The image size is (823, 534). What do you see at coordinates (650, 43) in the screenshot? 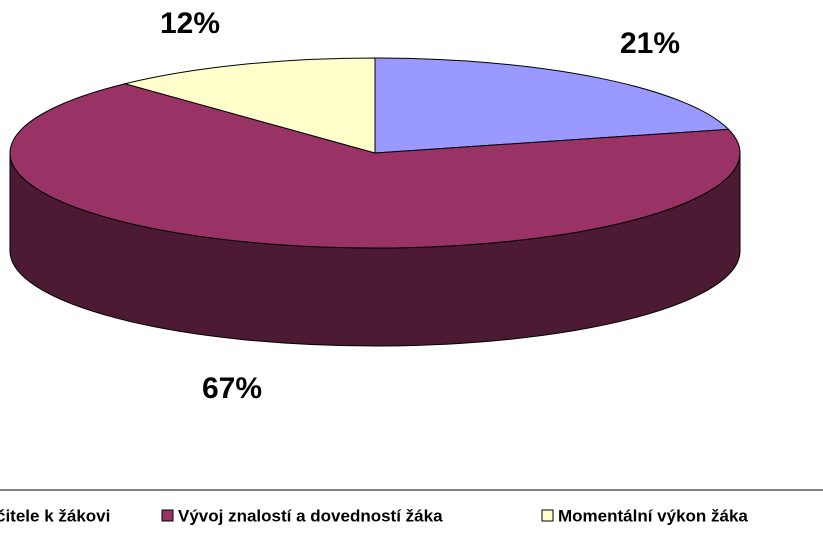
I see `data-label: 21%` at bounding box center [650, 43].